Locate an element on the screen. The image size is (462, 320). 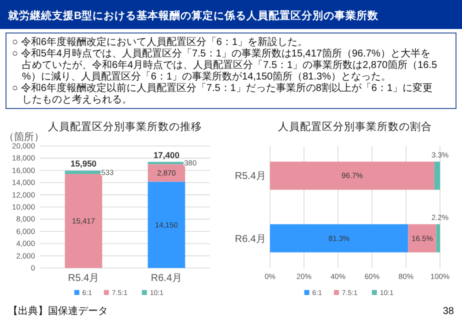
text: ○ 令和5年4月時点では、人員配置区分「7.5：1」の事業所数は15,417箇所（96.7%）と大半を占めていたが、令和6年4月時点では、人員配置区分「7.5：1」の事業所数は2,870箇所（16.5%）に減り、人員配置区分「6：1」の事業所数が14,150箇所（81.3%）となった。 is located at coordinates (225, 65).